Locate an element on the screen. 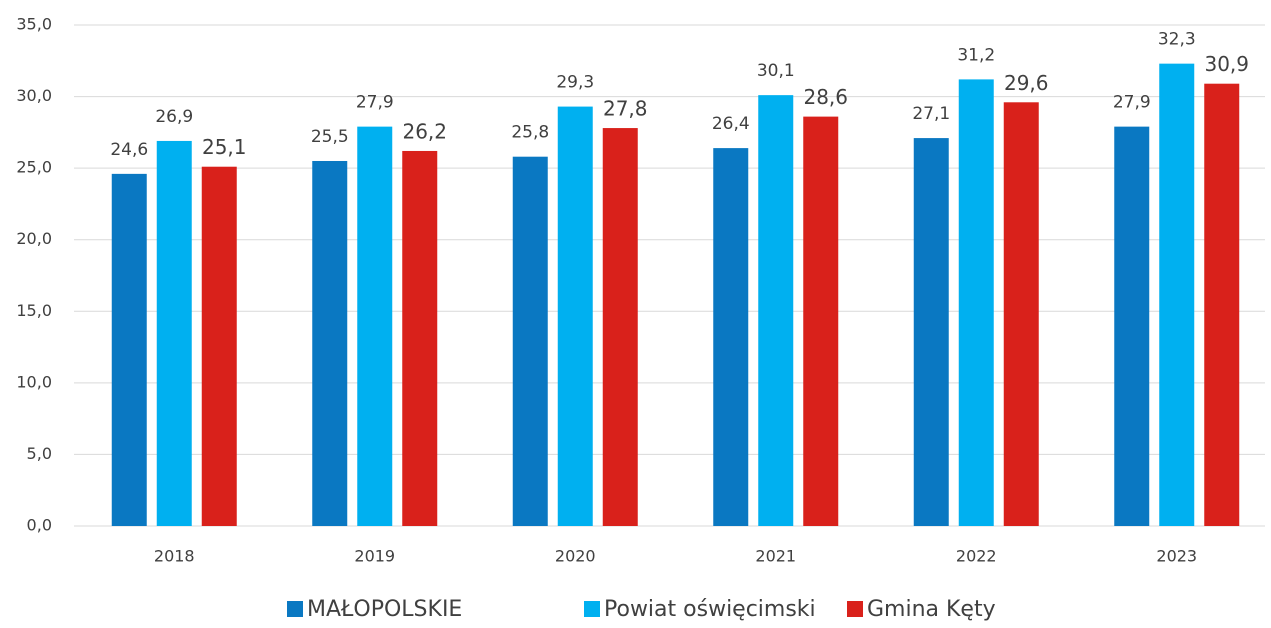  x-tick-label: 2019 is located at coordinates (374, 556).